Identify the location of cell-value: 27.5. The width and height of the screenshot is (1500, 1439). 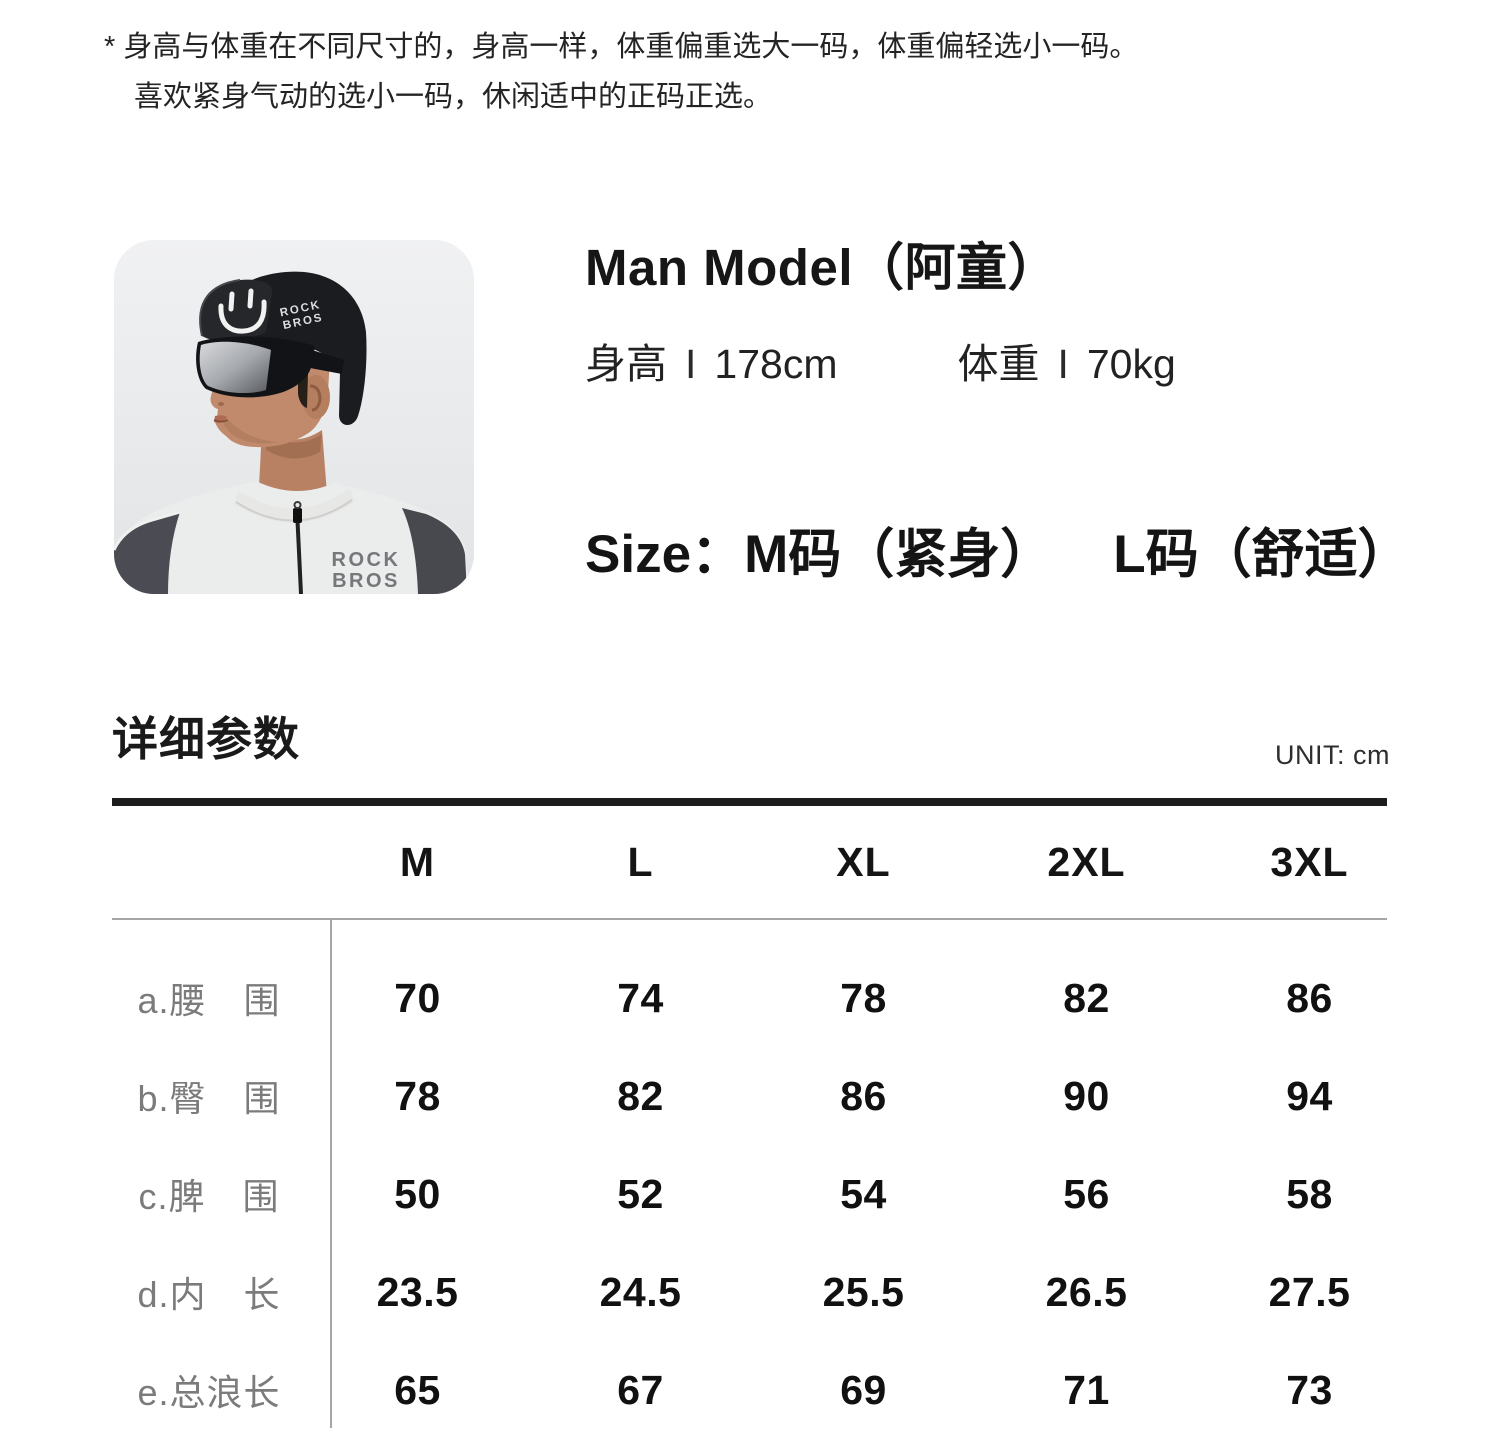
(1309, 1291).